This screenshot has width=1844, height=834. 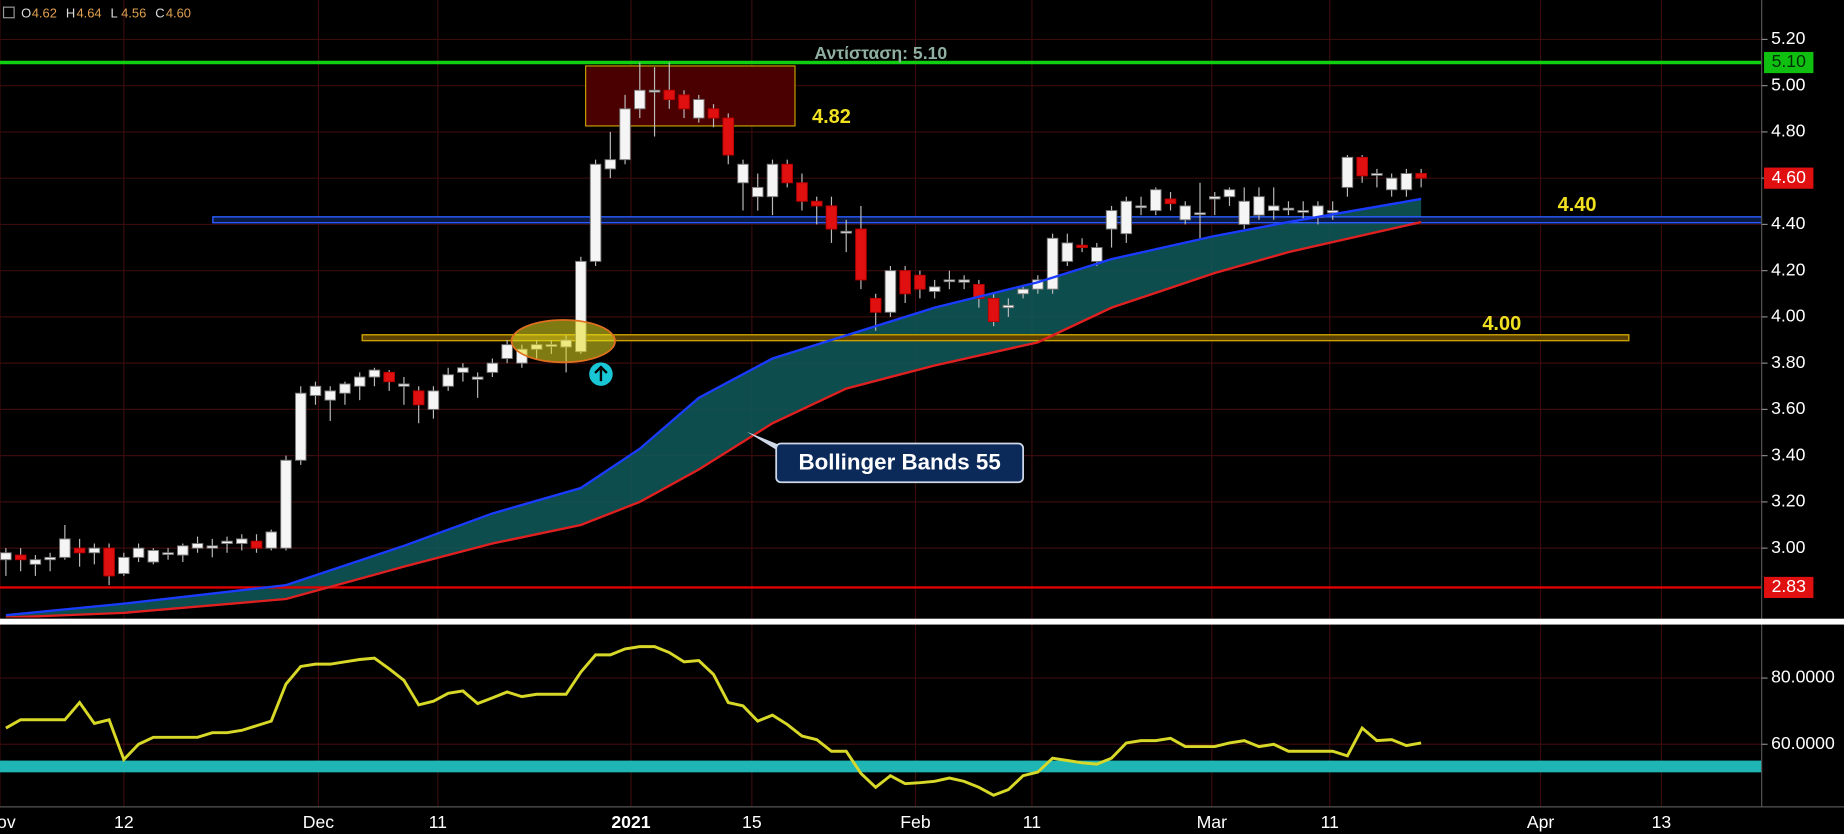 What do you see at coordinates (1788, 501) in the screenshot?
I see `y-tick-label: 3.20` at bounding box center [1788, 501].